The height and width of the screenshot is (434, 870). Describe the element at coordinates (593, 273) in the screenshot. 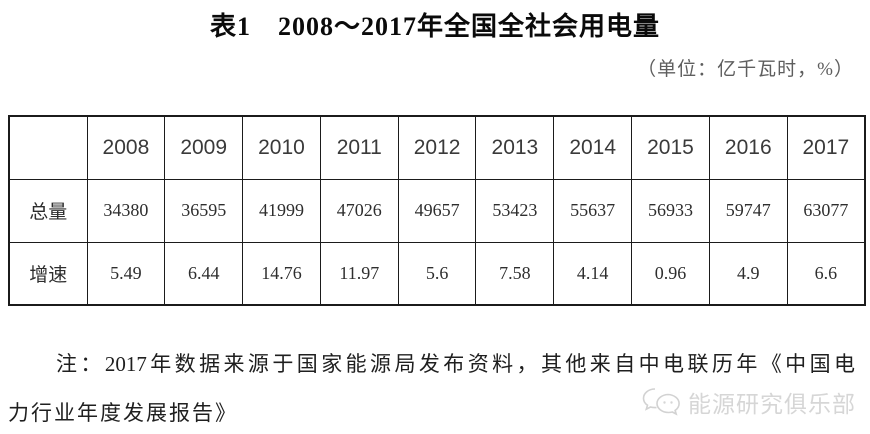

I see `growth-value: 4.14` at that location.